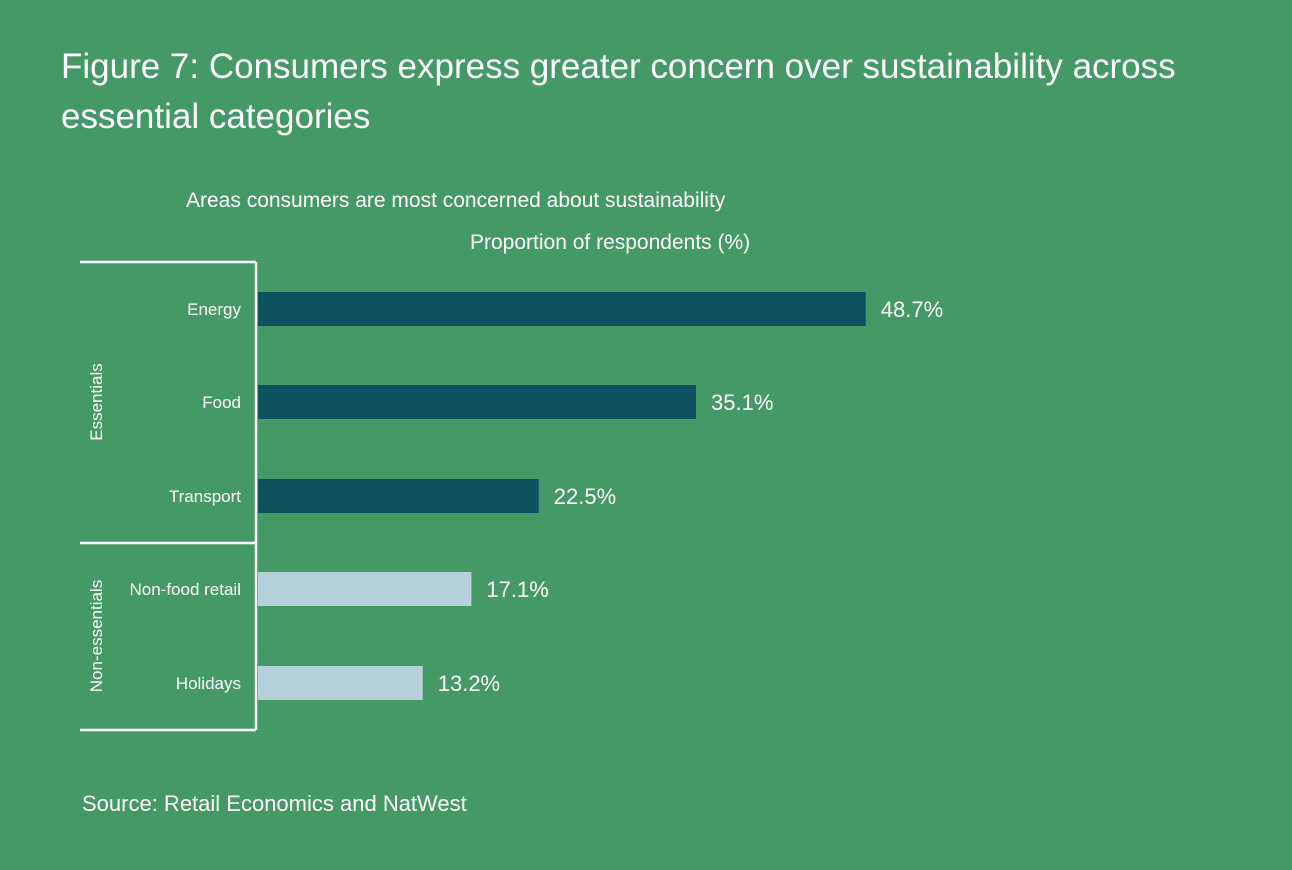  I want to click on value-label-holidays: 13.2%, so click(469, 683).